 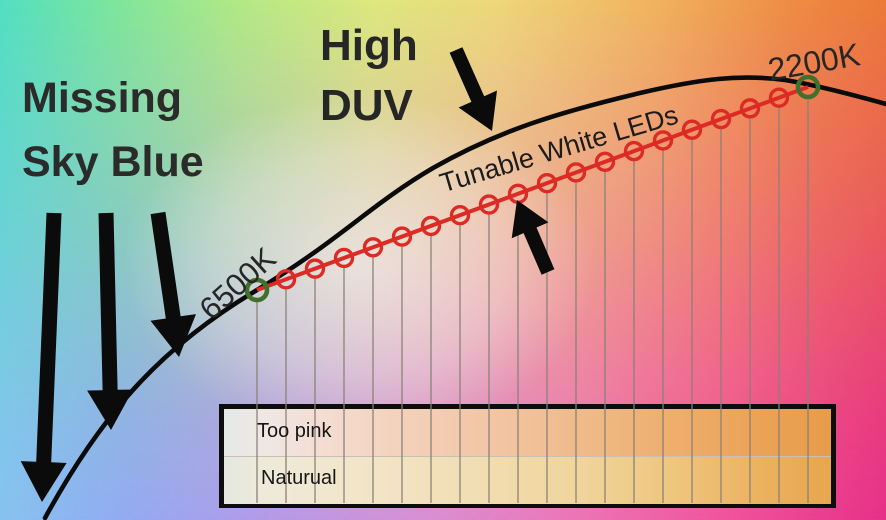 What do you see at coordinates (527, 432) in the screenshot?
I see `swatch-row-too-pink` at bounding box center [527, 432].